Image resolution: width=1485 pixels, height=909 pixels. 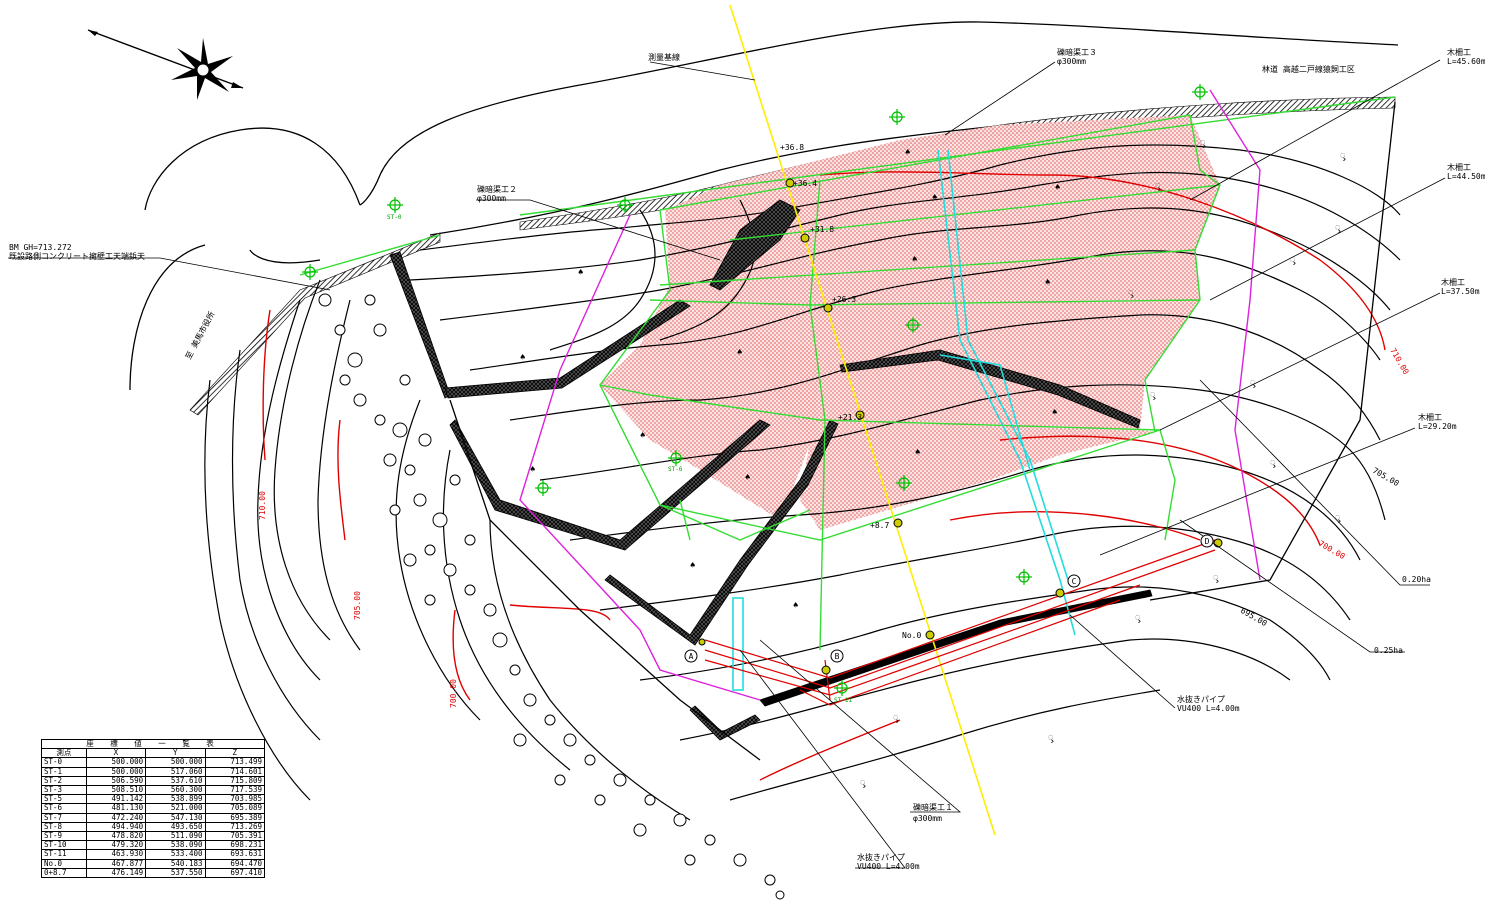 I want to click on drain1-spec: φ300mm, so click(x=927, y=818).